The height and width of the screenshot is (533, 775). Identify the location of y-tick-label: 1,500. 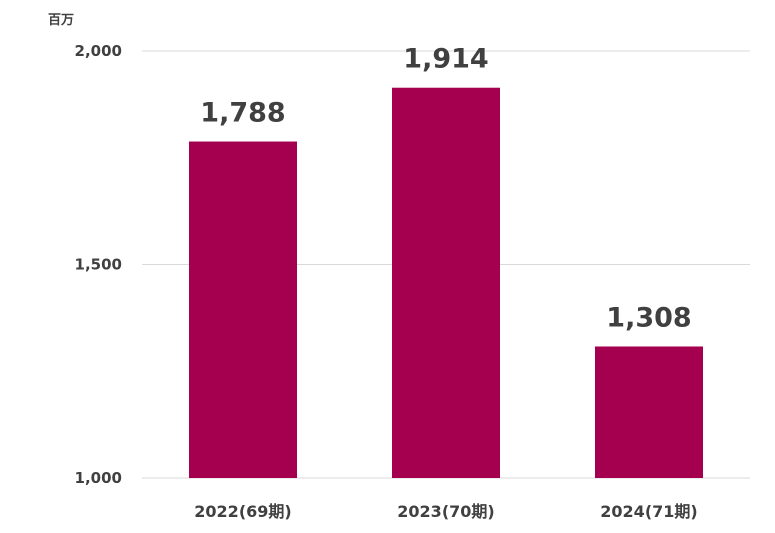
(98, 265).